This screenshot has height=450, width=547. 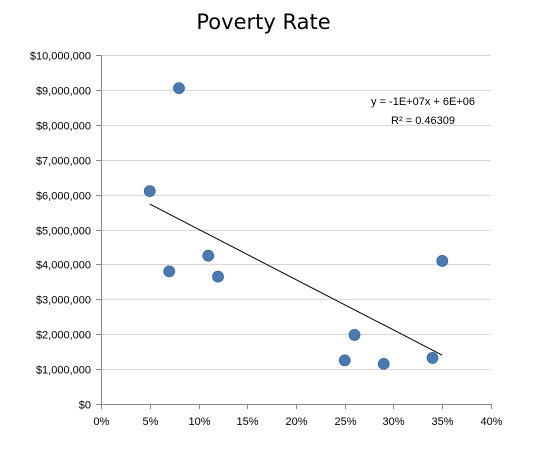 I want to click on chart-title: Poverty Rate, so click(x=263, y=22).